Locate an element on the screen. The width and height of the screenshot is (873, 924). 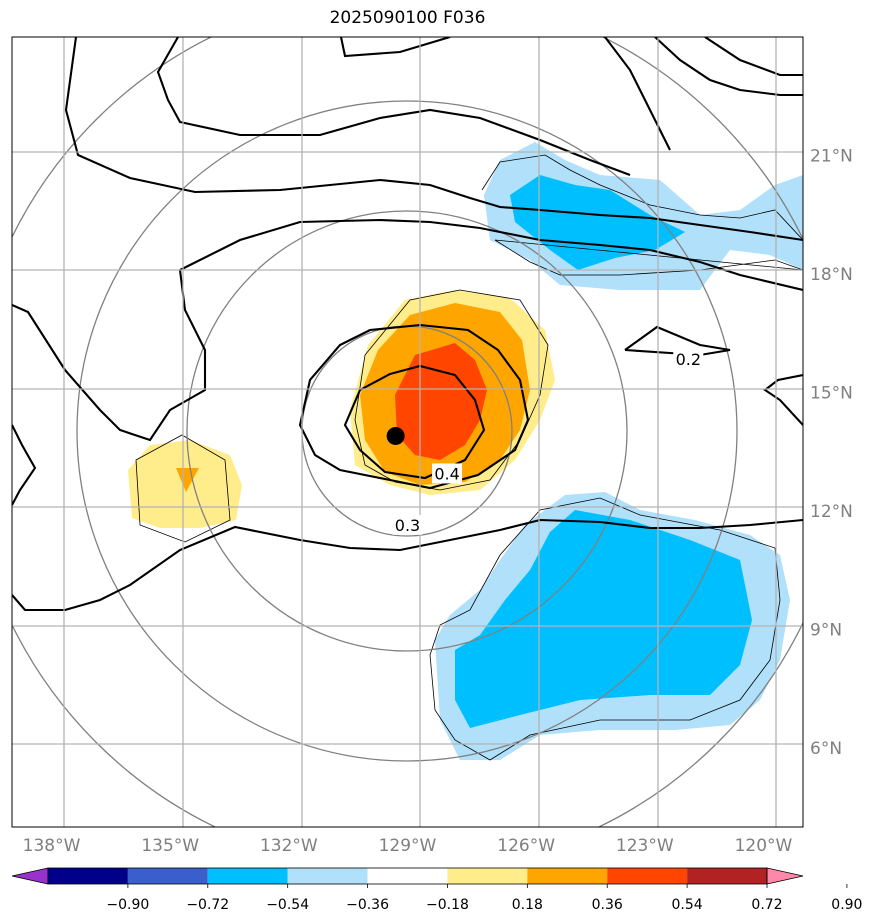
storm-center-marker is located at coordinates (395, 435).